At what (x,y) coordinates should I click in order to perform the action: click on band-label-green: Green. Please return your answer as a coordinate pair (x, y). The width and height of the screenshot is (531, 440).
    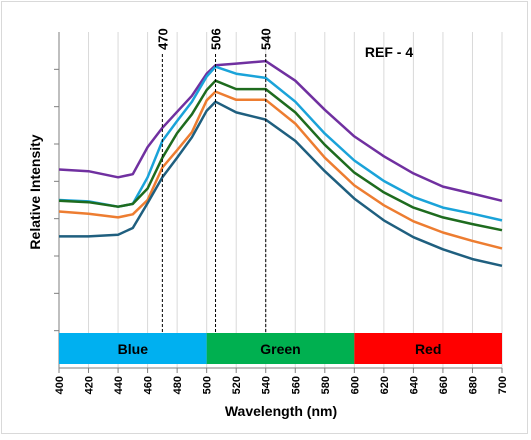
    Looking at the image, I should click on (280, 349).